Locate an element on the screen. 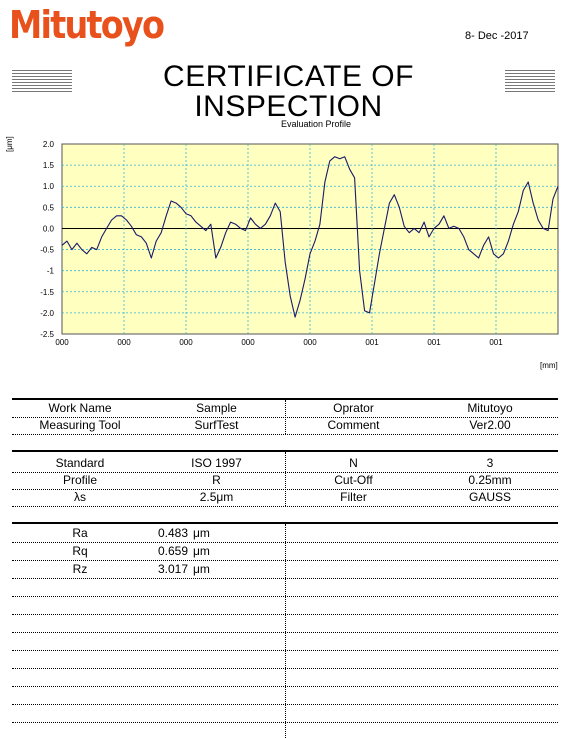 This screenshot has width=564, height=738. condition-row: Profile R Cut-Off 0.25mm is located at coordinates (285, 481).